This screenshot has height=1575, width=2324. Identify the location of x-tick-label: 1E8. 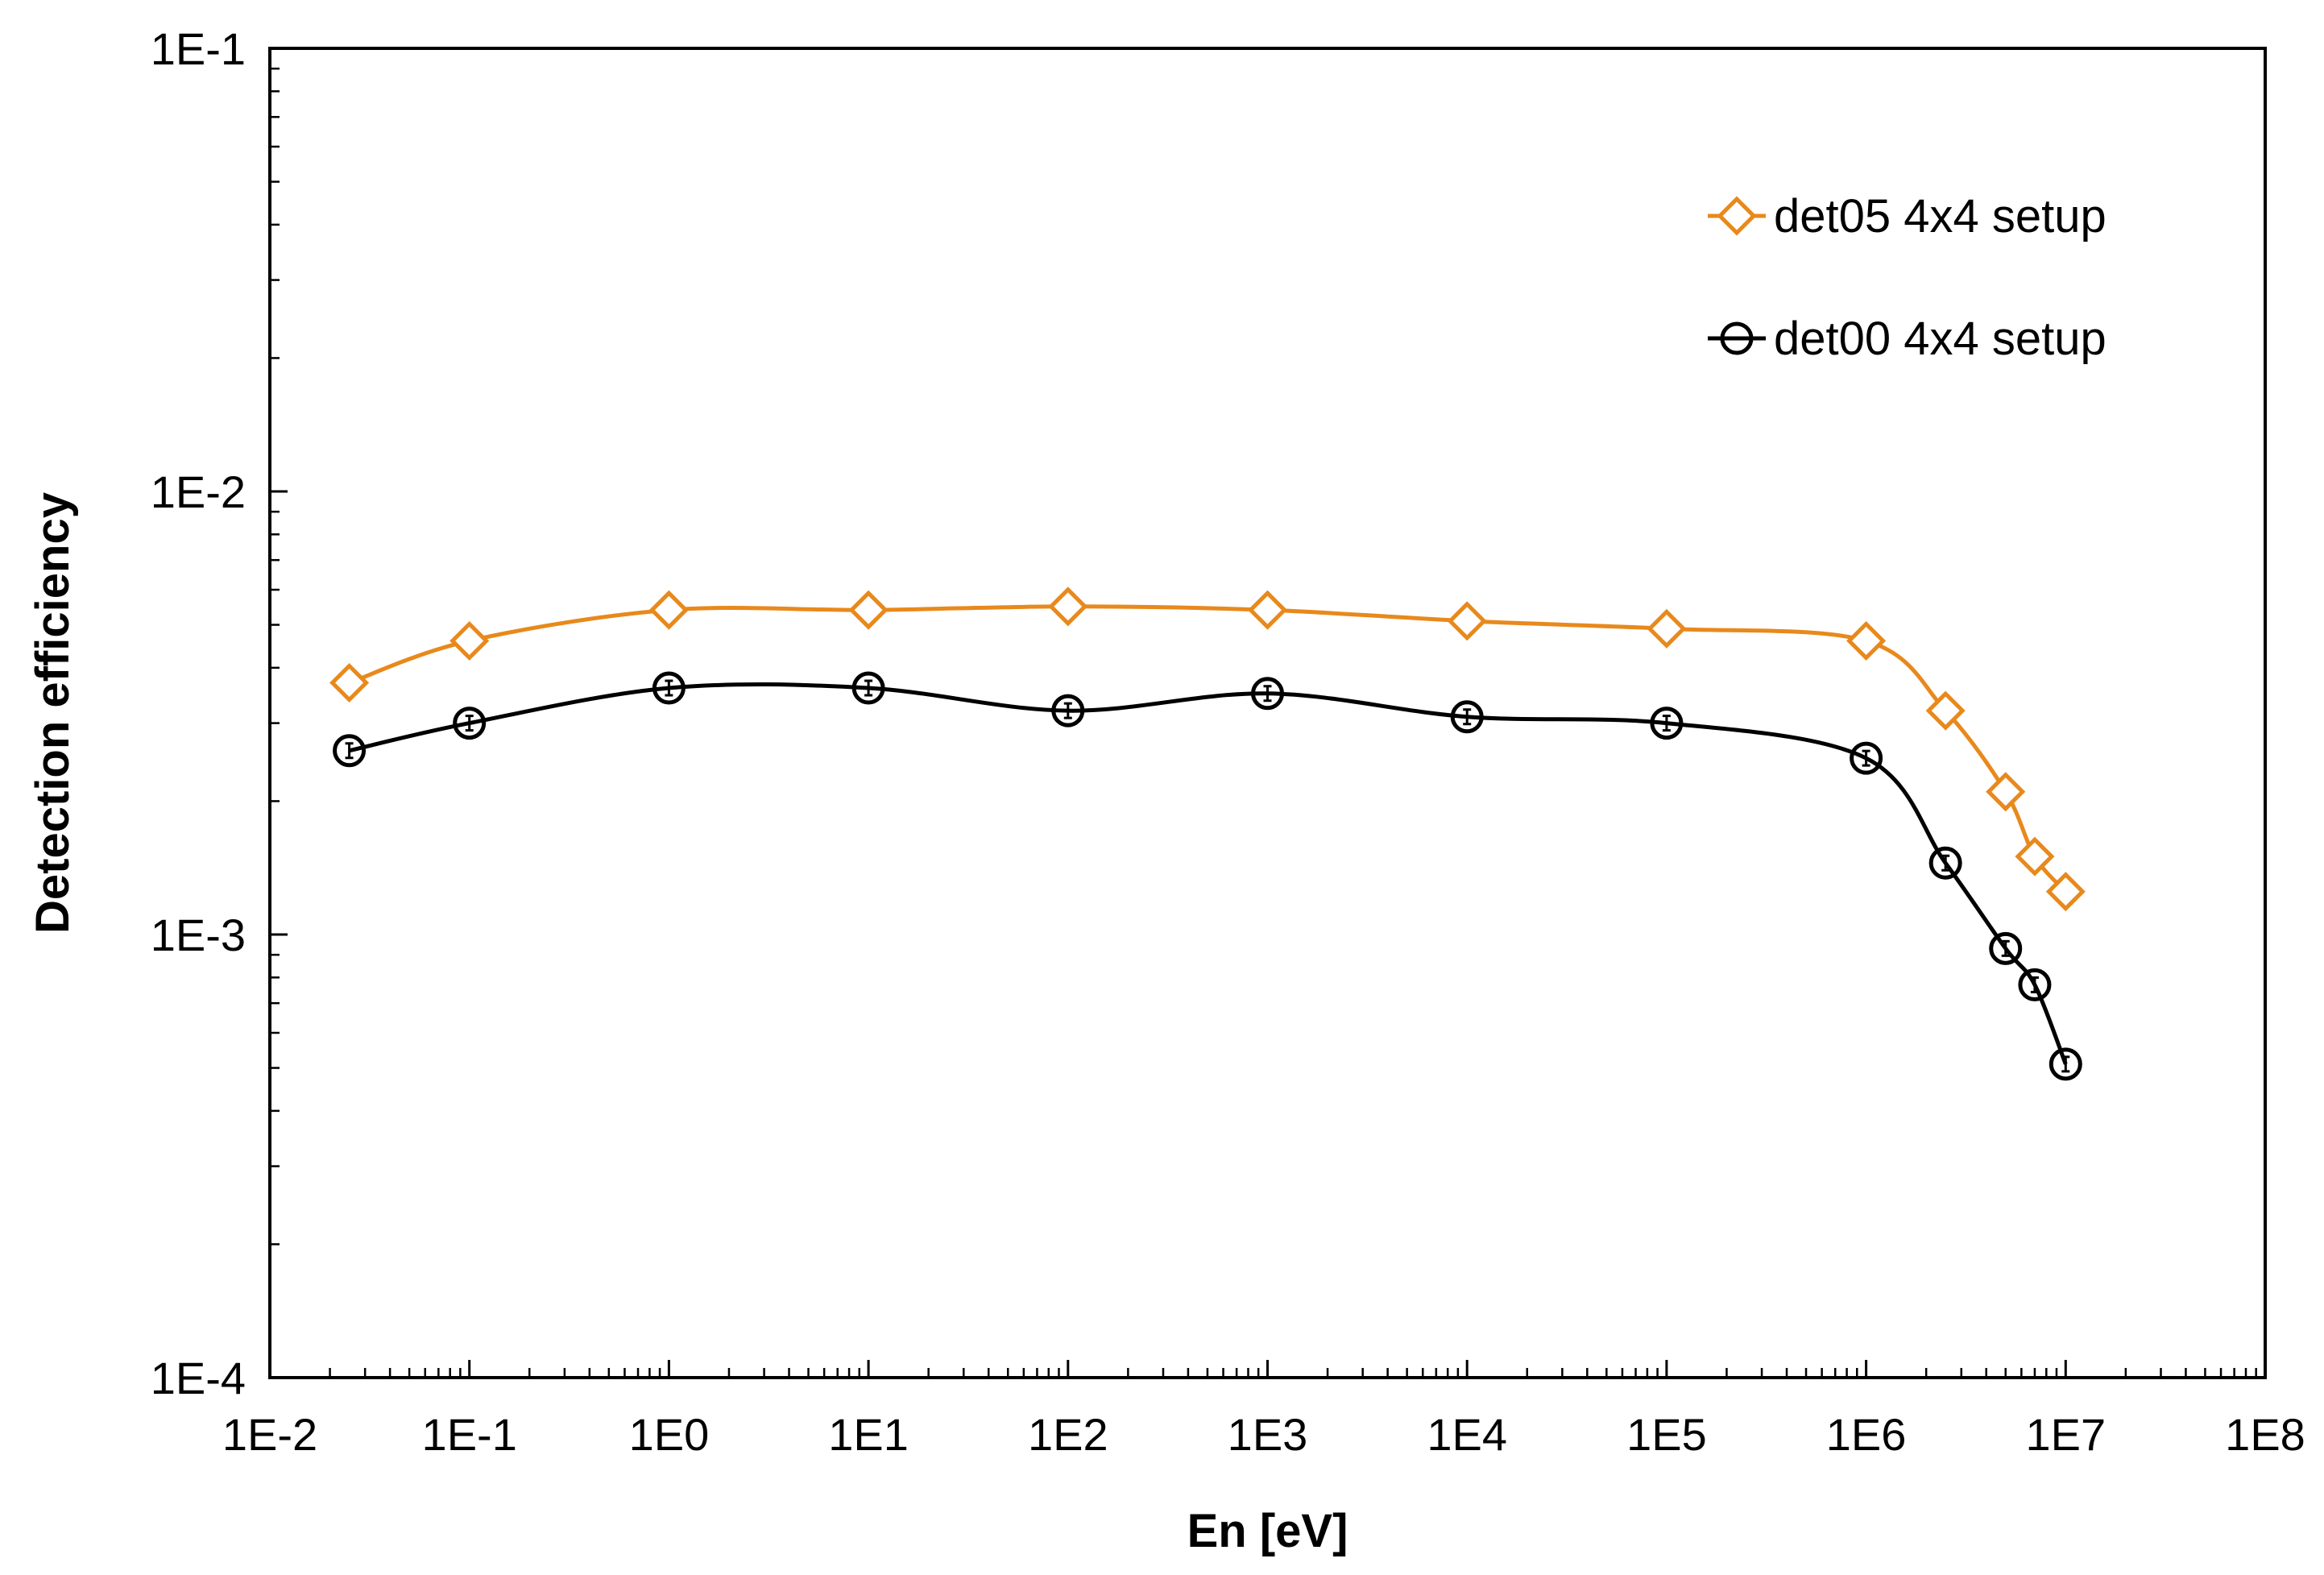
(2265, 1434).